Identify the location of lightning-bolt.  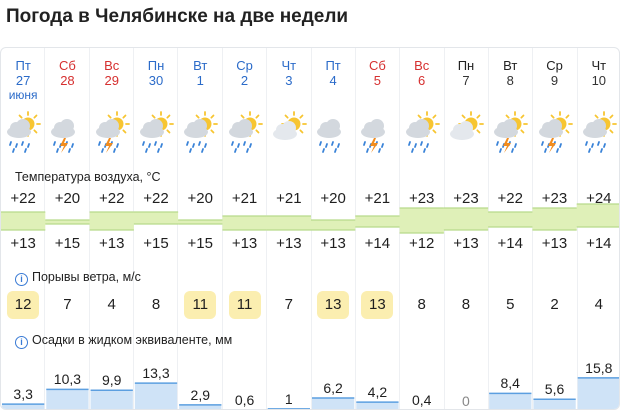
(374, 145).